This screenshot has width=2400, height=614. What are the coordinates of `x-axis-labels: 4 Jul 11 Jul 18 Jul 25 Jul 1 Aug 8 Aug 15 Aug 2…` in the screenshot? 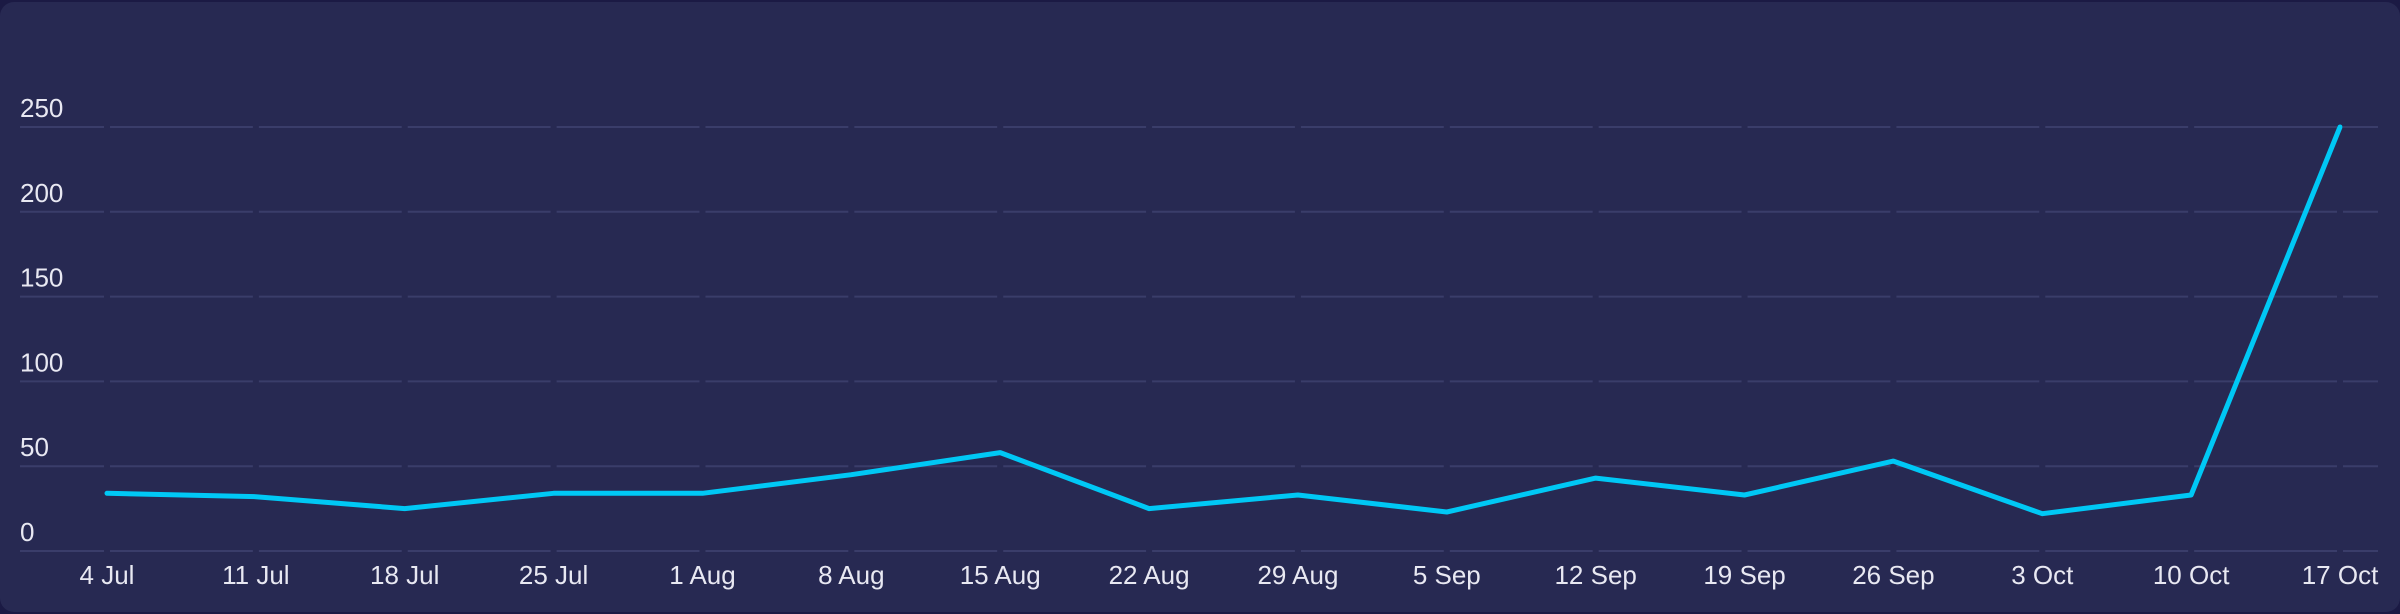 It's located at (1230, 575).